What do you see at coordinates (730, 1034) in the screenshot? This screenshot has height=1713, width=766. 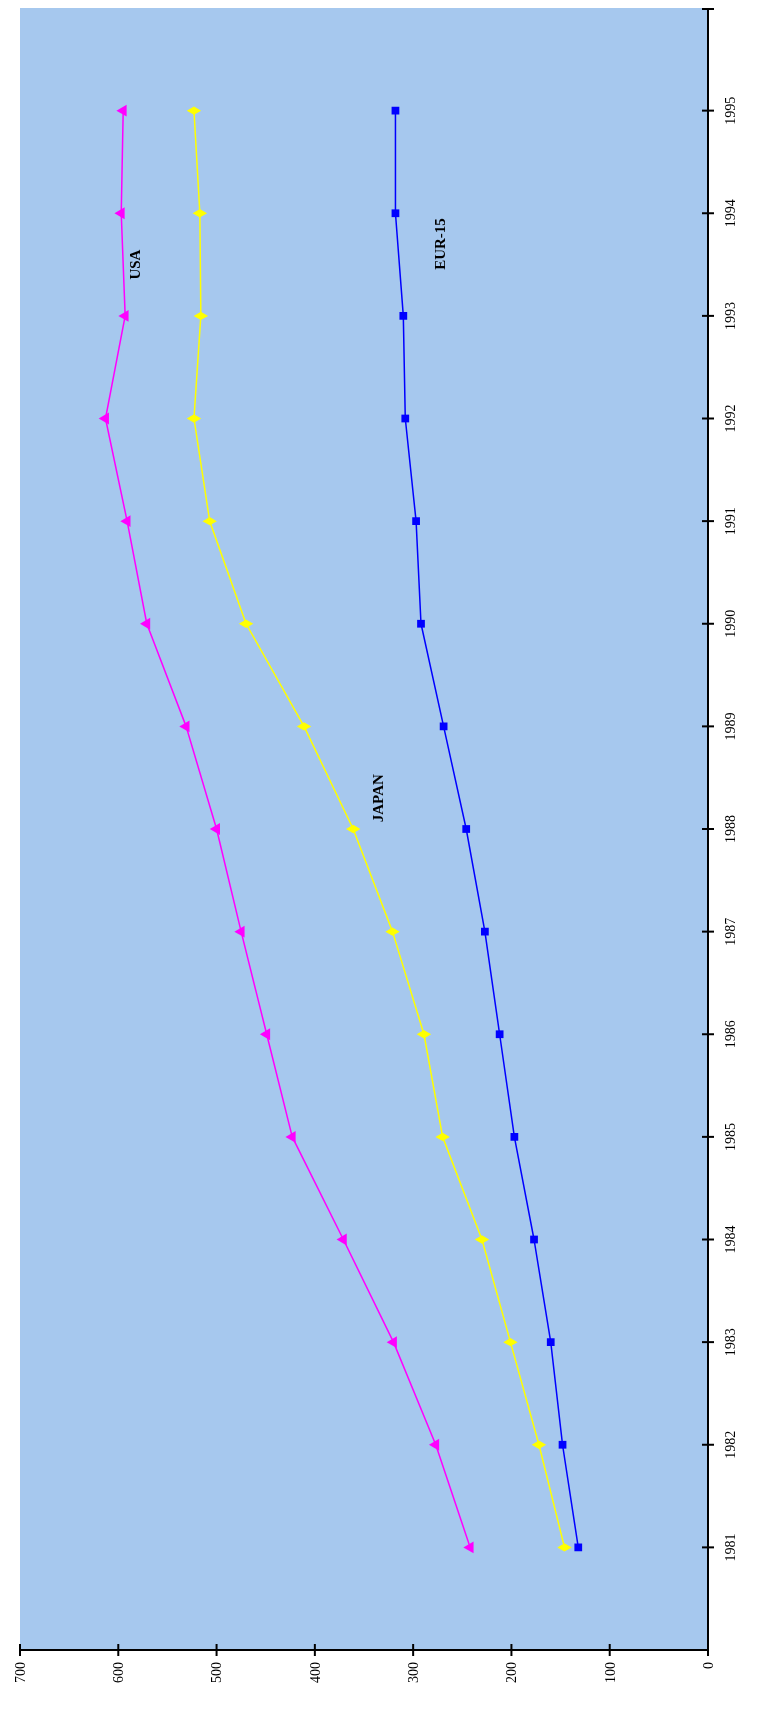 I see `y-tick-label: 1986` at bounding box center [730, 1034].